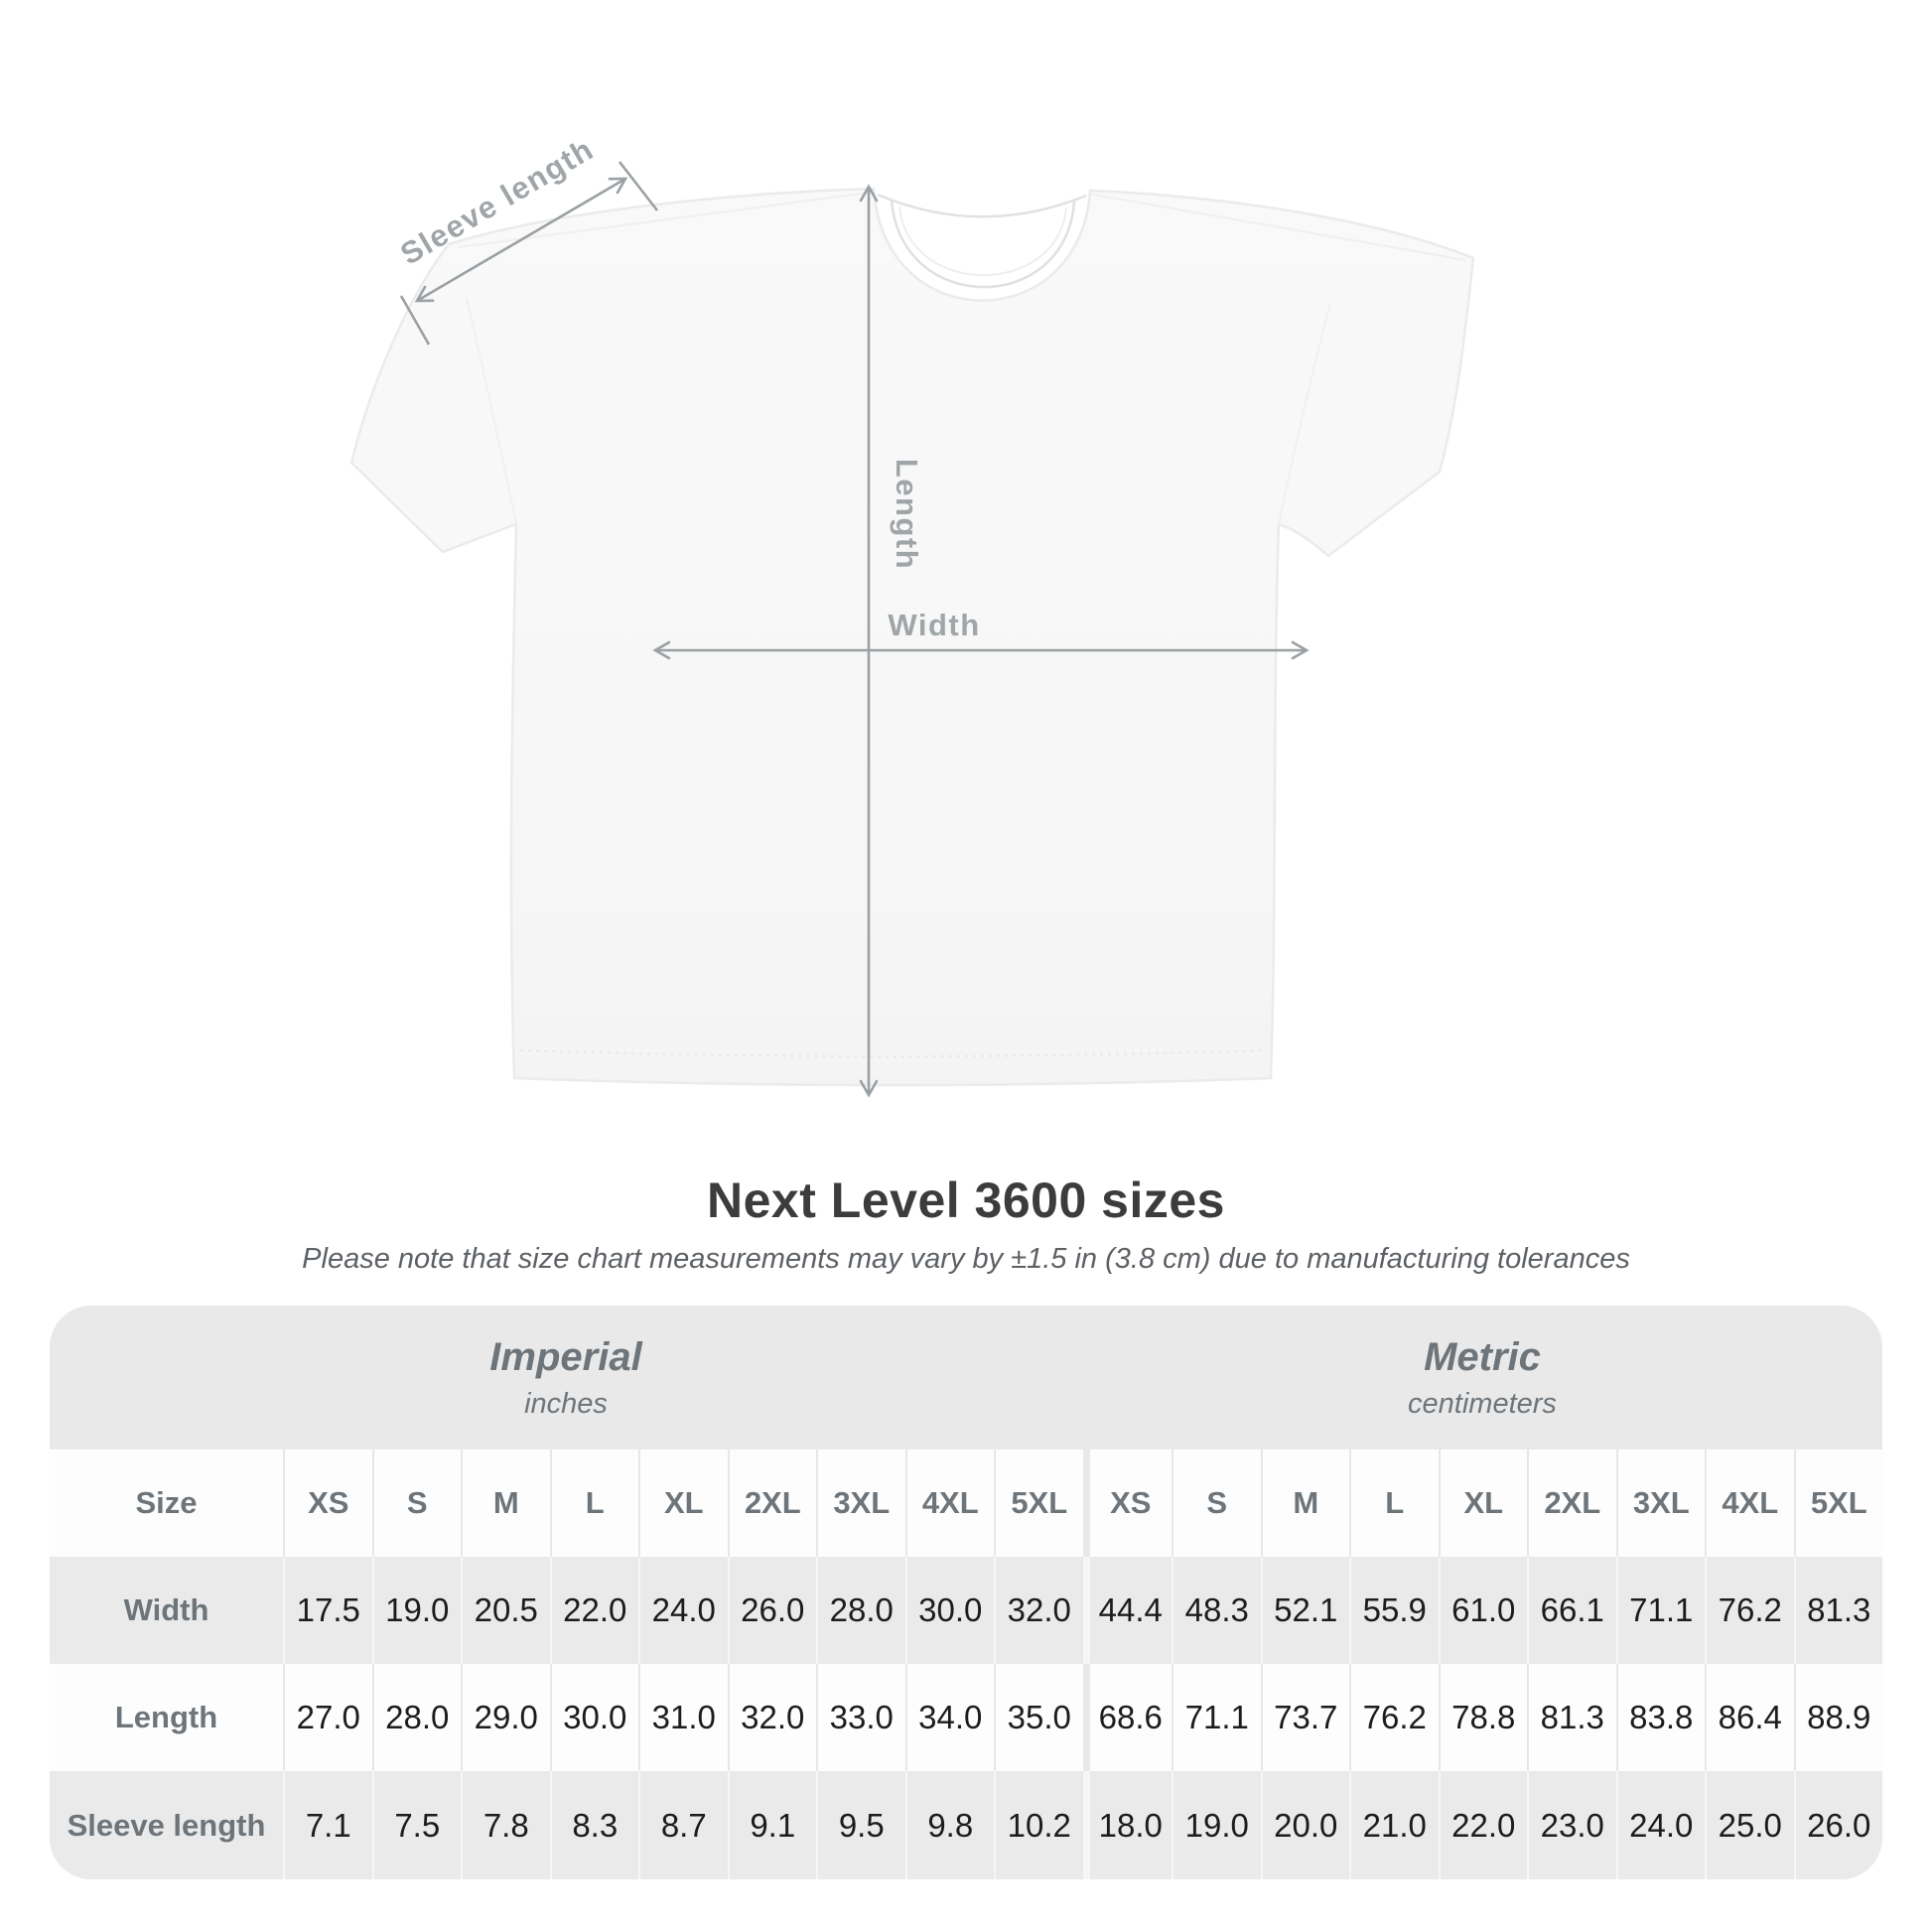  Describe the element at coordinates (1217, 1503) in the screenshot. I see `size-col-metric-s: S` at that location.